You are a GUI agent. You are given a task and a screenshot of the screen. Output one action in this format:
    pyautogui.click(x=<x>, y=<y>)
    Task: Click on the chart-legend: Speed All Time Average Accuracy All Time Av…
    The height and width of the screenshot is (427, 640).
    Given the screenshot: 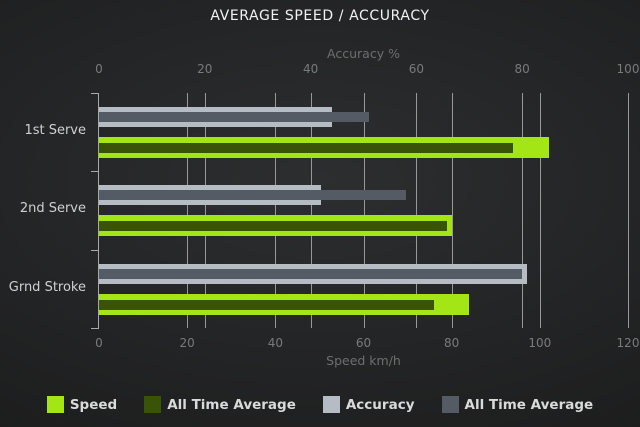 What is the action you would take?
    pyautogui.click(x=320, y=404)
    